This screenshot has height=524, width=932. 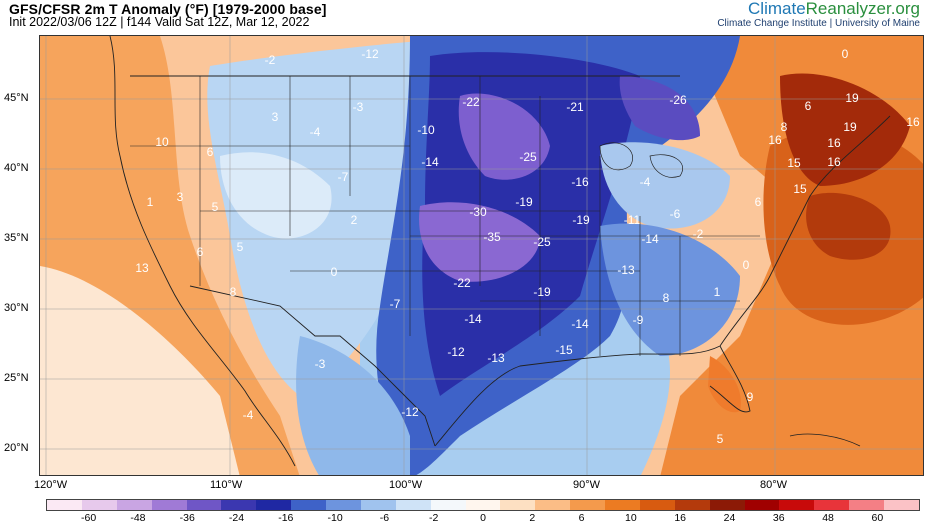 I want to click on lat-label-35: 35°N, so click(x=16, y=238).